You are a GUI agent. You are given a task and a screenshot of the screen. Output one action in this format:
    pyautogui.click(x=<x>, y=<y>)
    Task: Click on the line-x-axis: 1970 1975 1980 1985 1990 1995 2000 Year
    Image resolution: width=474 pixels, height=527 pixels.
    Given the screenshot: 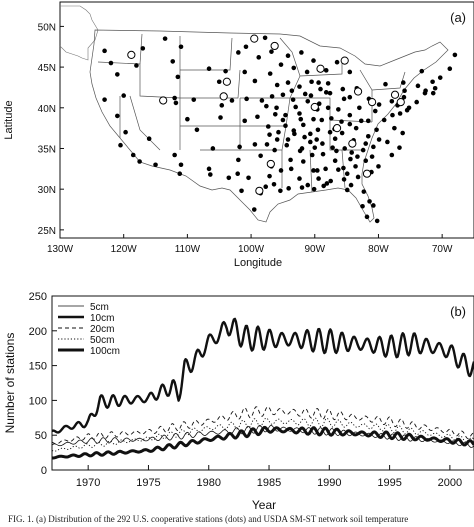 What is the action you would take?
    pyautogui.click(x=269, y=488)
    